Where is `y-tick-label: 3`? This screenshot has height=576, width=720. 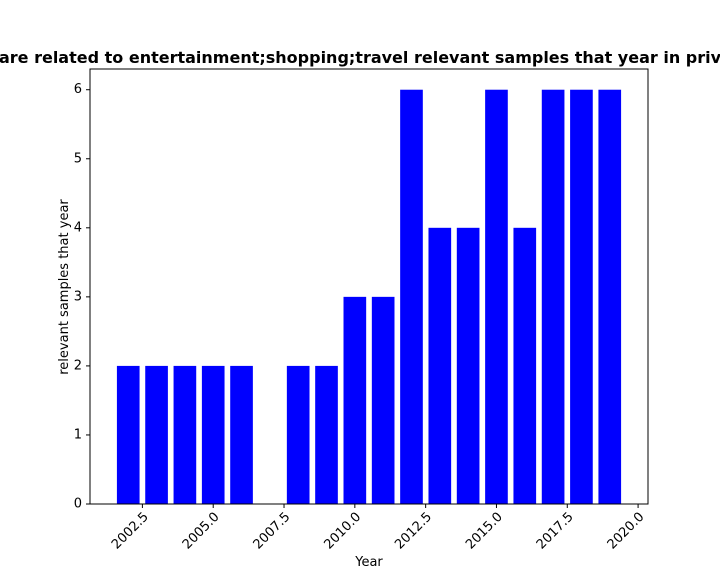
y-tick-label: 3 is located at coordinates (78, 296).